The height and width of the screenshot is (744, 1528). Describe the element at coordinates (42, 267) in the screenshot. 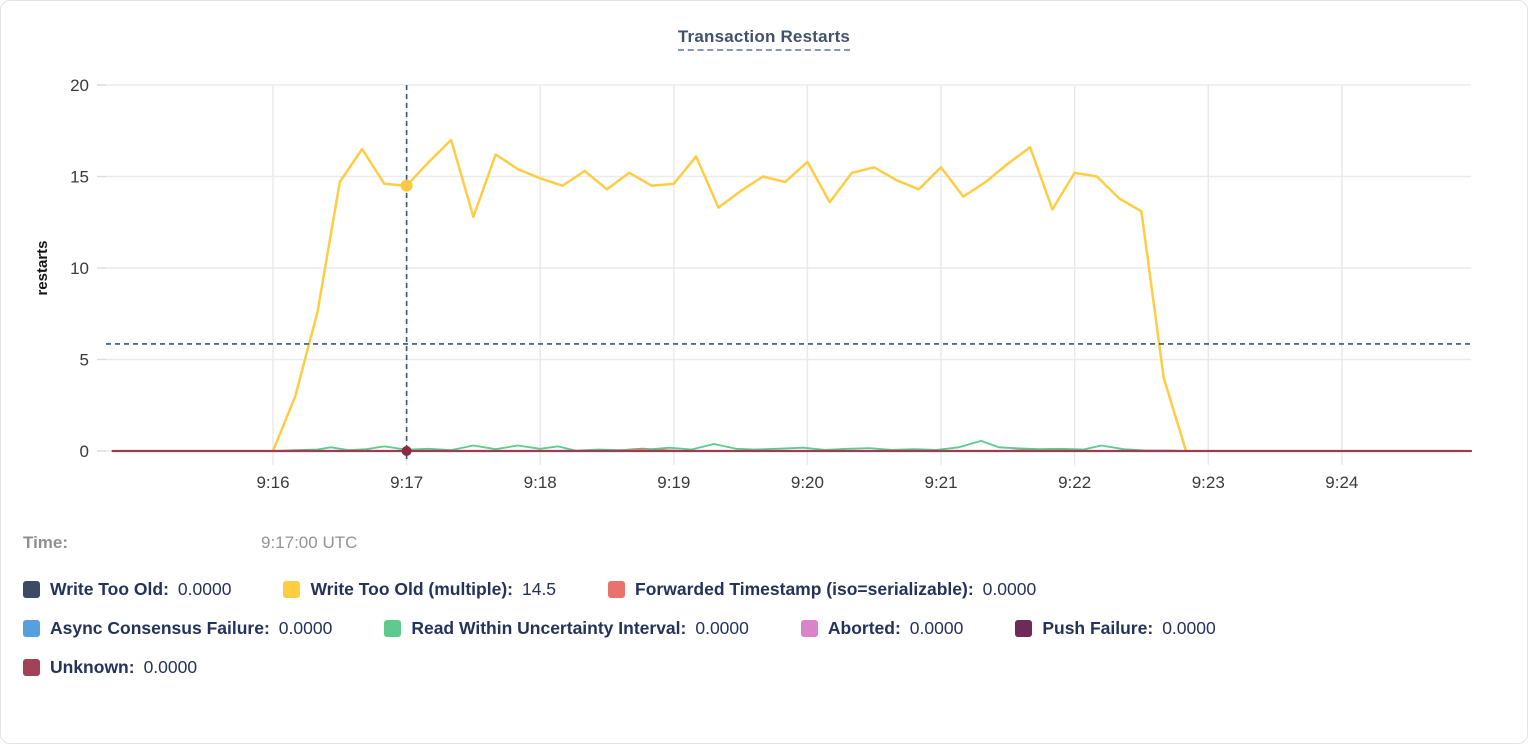

I see `y-axis-label: restarts` at that location.